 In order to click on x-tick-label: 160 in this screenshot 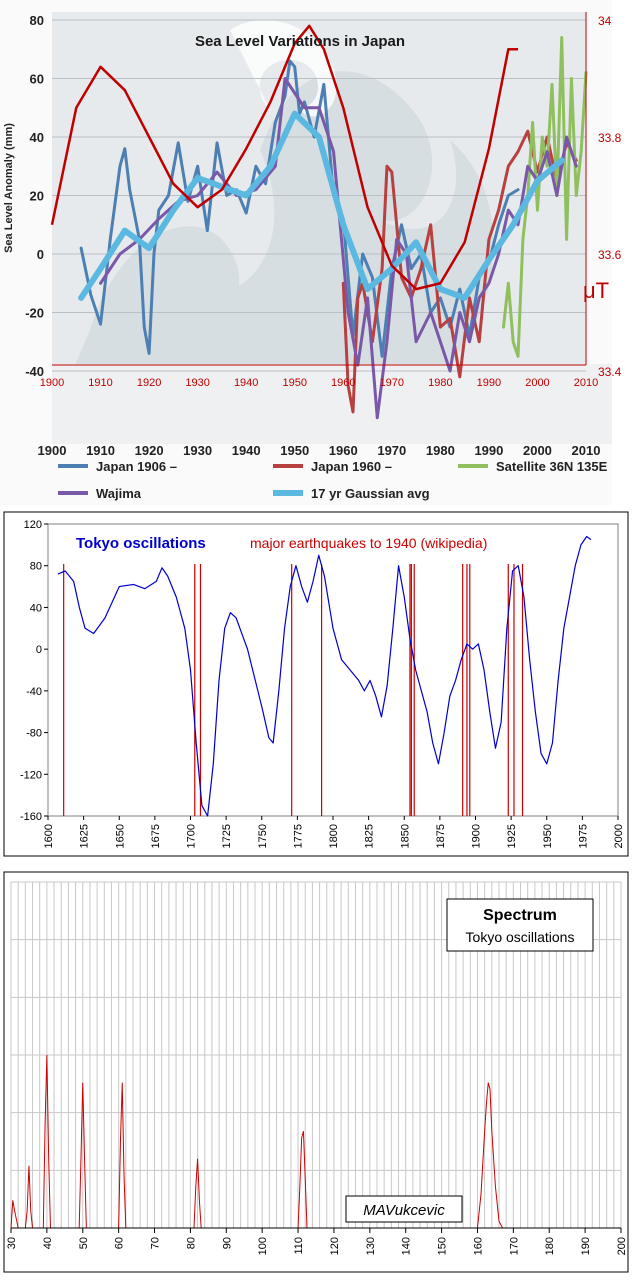, I will do `click(478, 1246)`.